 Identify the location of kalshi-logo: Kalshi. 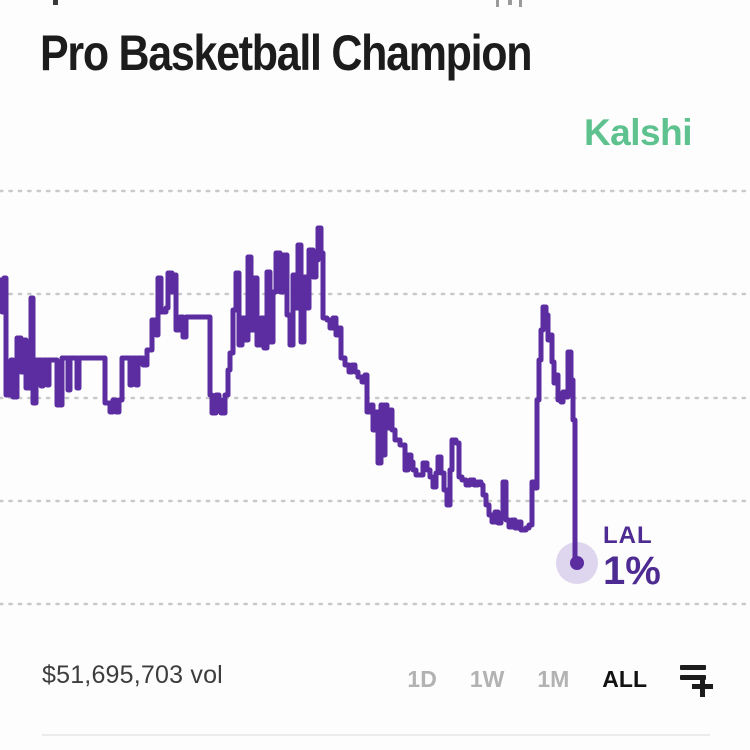
(638, 132).